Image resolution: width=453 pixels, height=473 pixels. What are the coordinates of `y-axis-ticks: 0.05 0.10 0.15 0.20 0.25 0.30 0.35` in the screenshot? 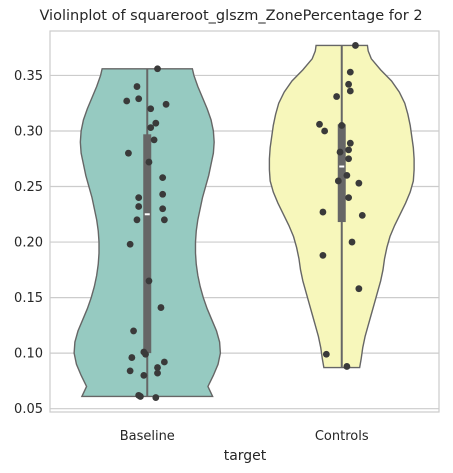 It's located at (28, 243).